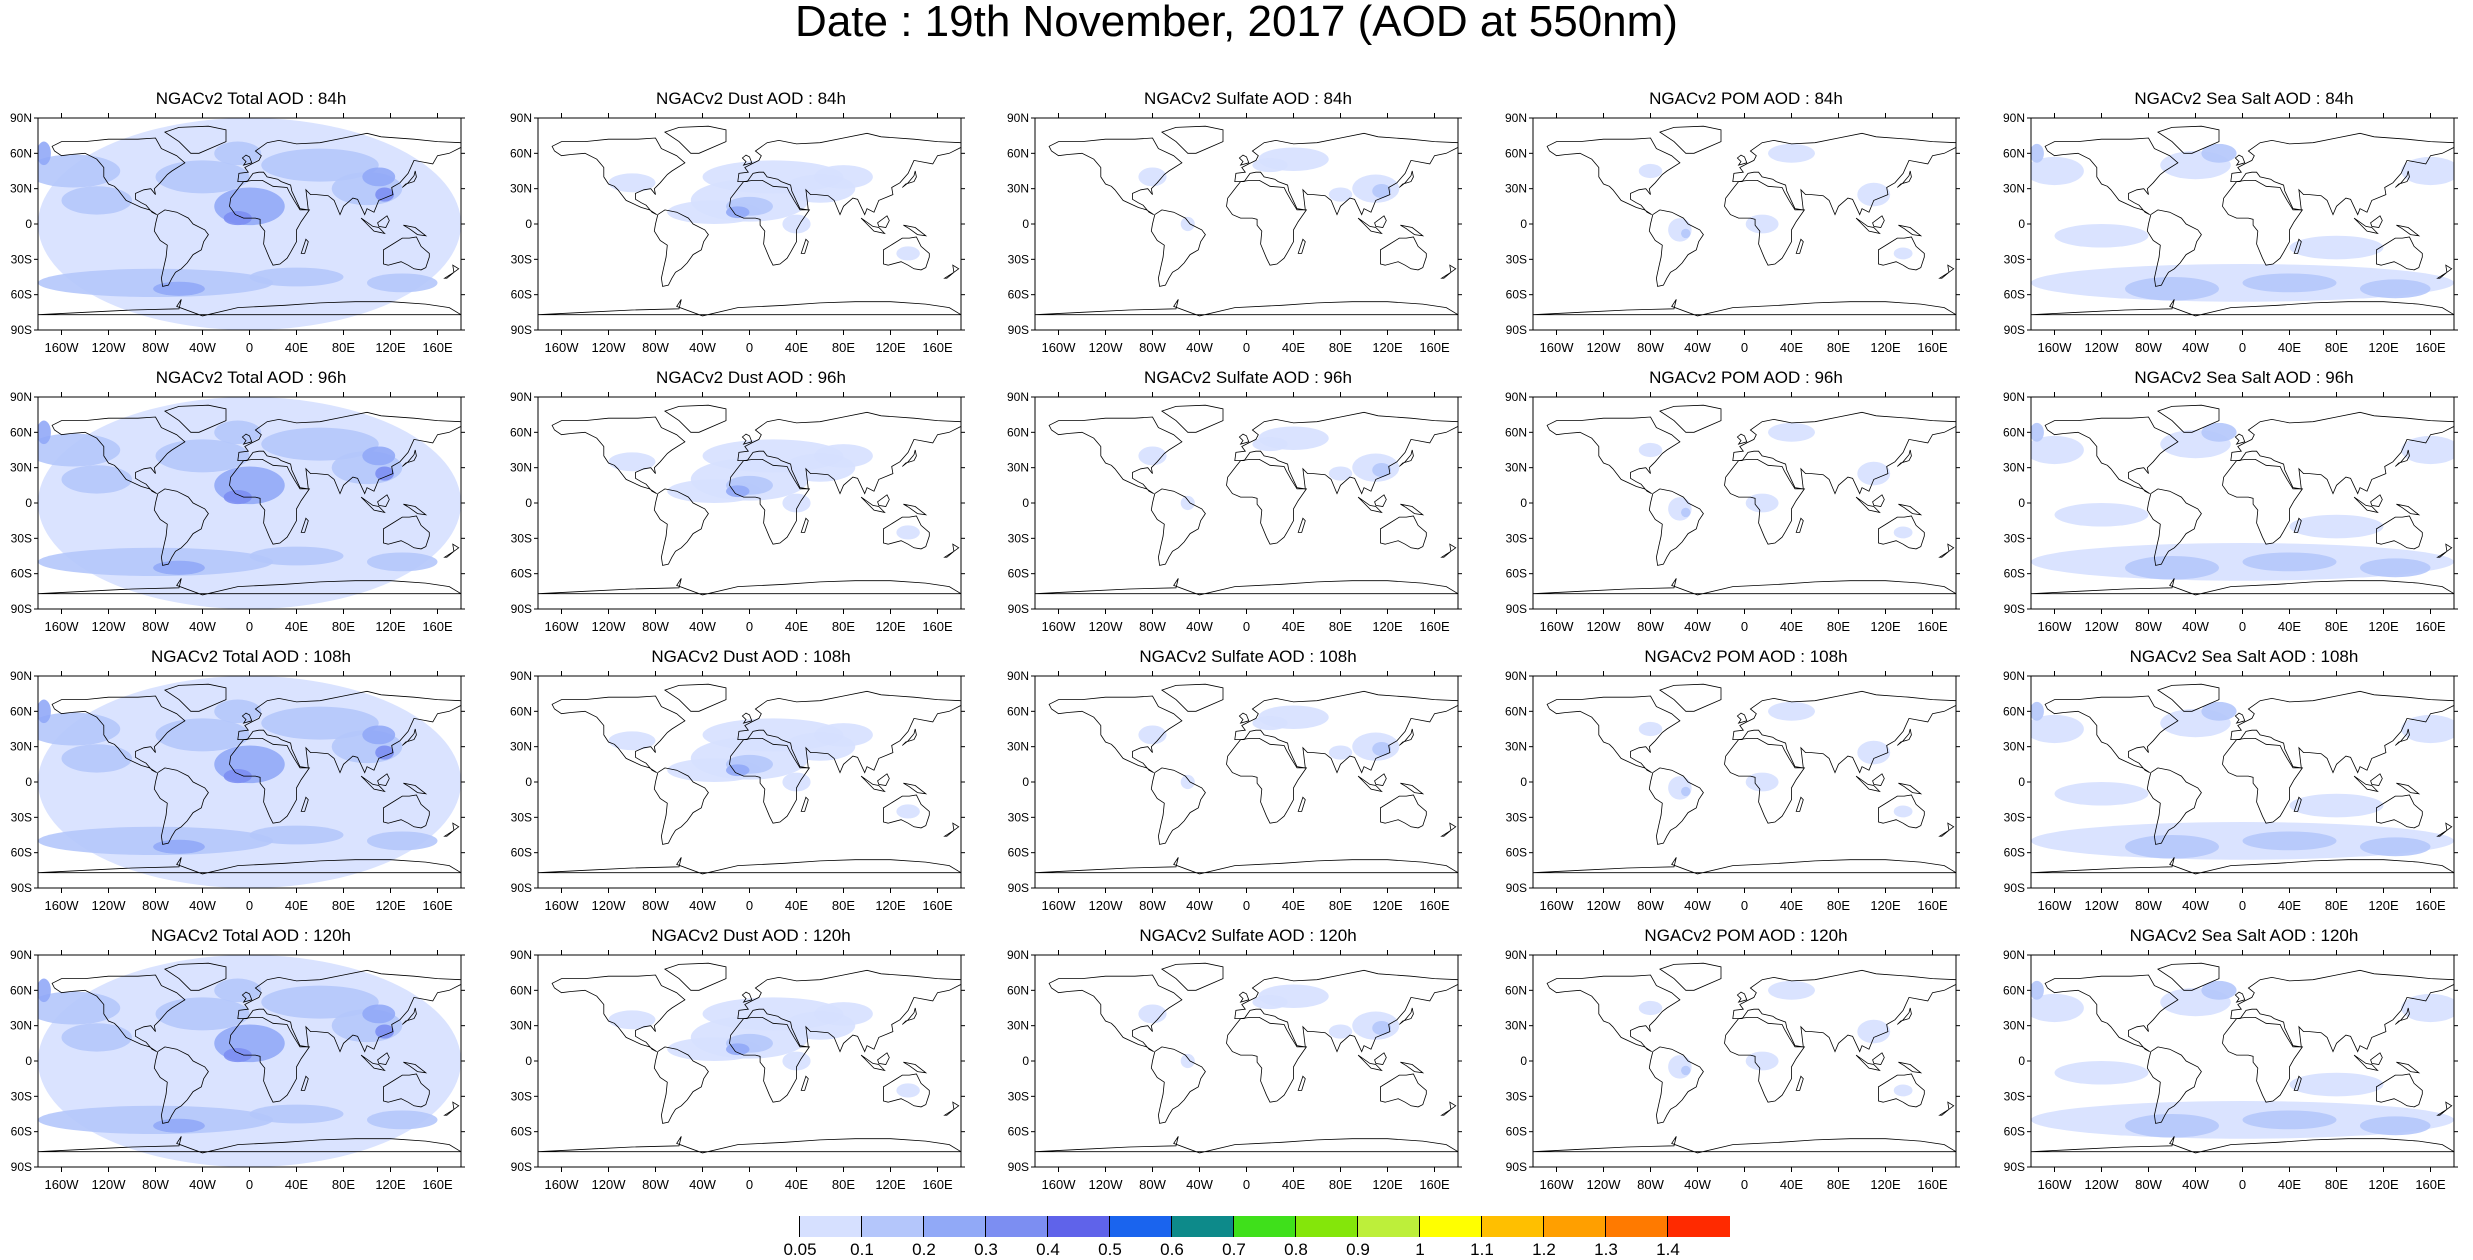 The width and height of the screenshot is (2473, 1260). I want to click on colorbar-label: 0.3, so click(986, 1249).